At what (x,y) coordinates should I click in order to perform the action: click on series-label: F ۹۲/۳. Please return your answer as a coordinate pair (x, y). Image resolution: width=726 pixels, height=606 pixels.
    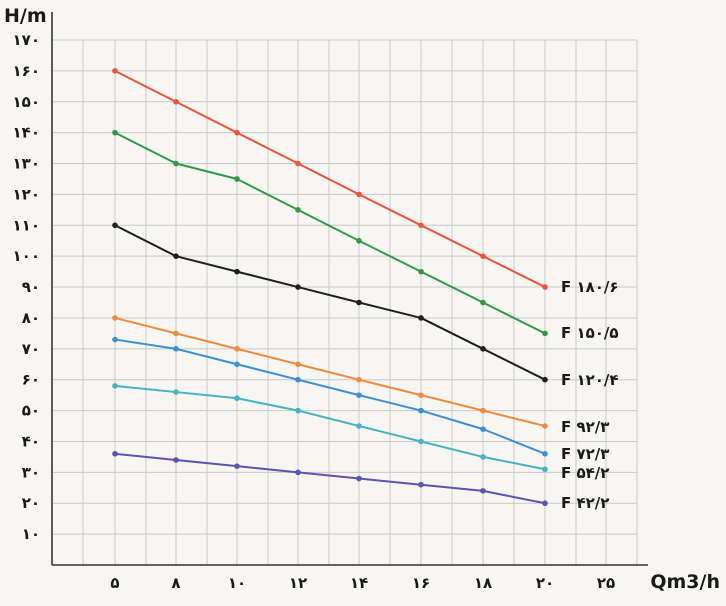
    Looking at the image, I should click on (585, 427).